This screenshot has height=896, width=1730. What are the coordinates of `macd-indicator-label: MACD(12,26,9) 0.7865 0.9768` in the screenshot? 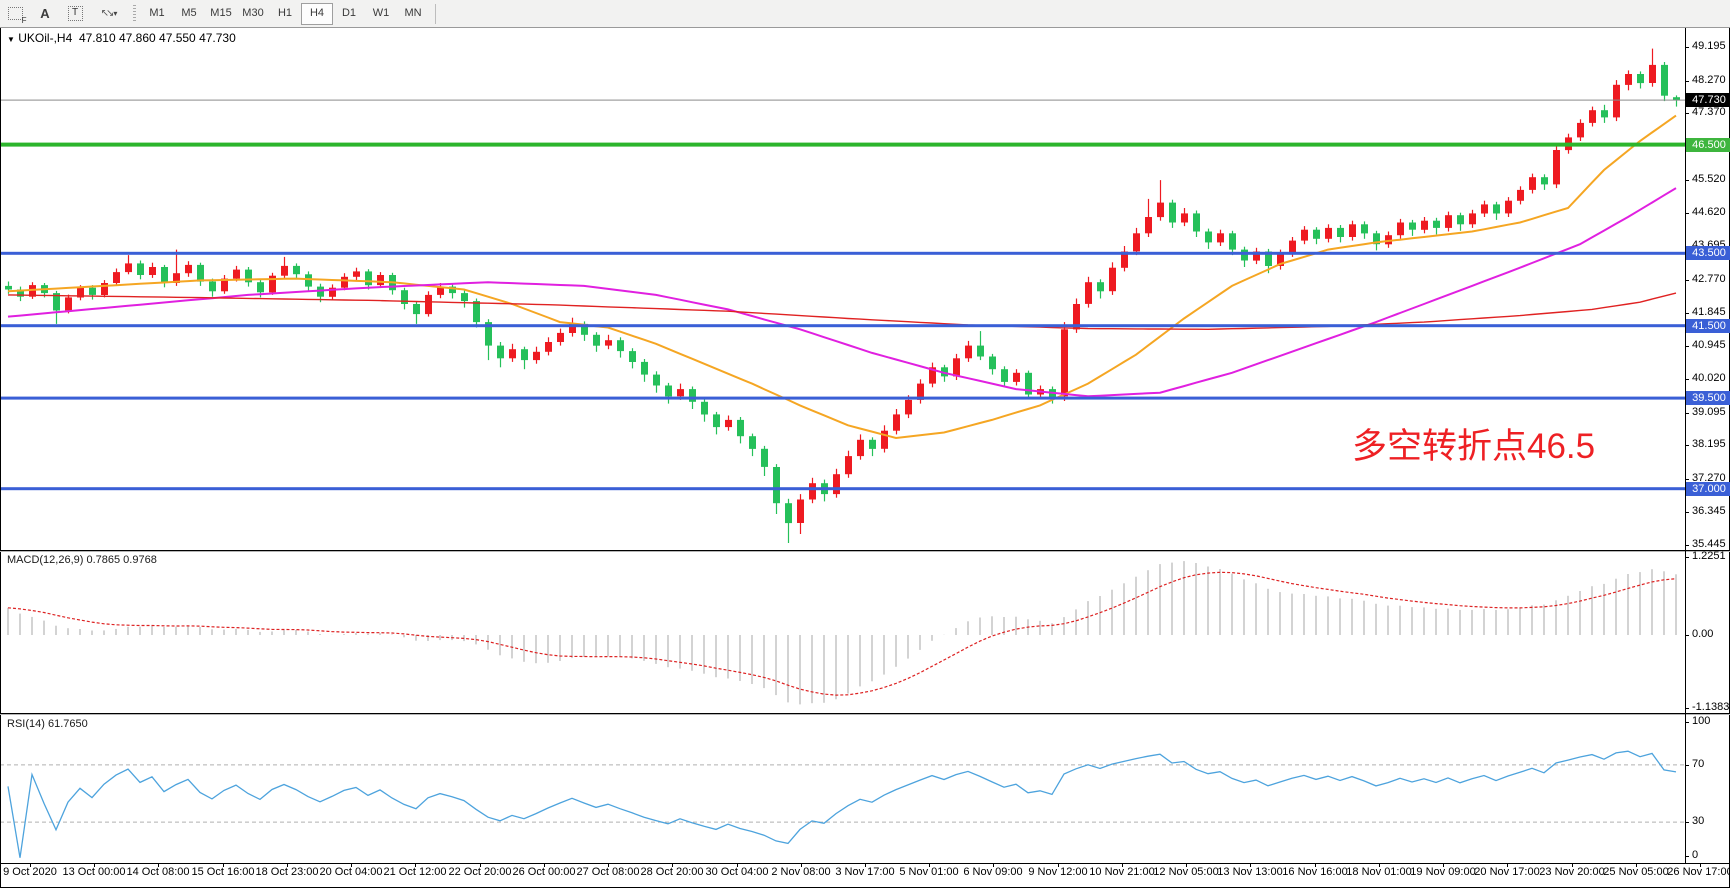 It's located at (82, 560).